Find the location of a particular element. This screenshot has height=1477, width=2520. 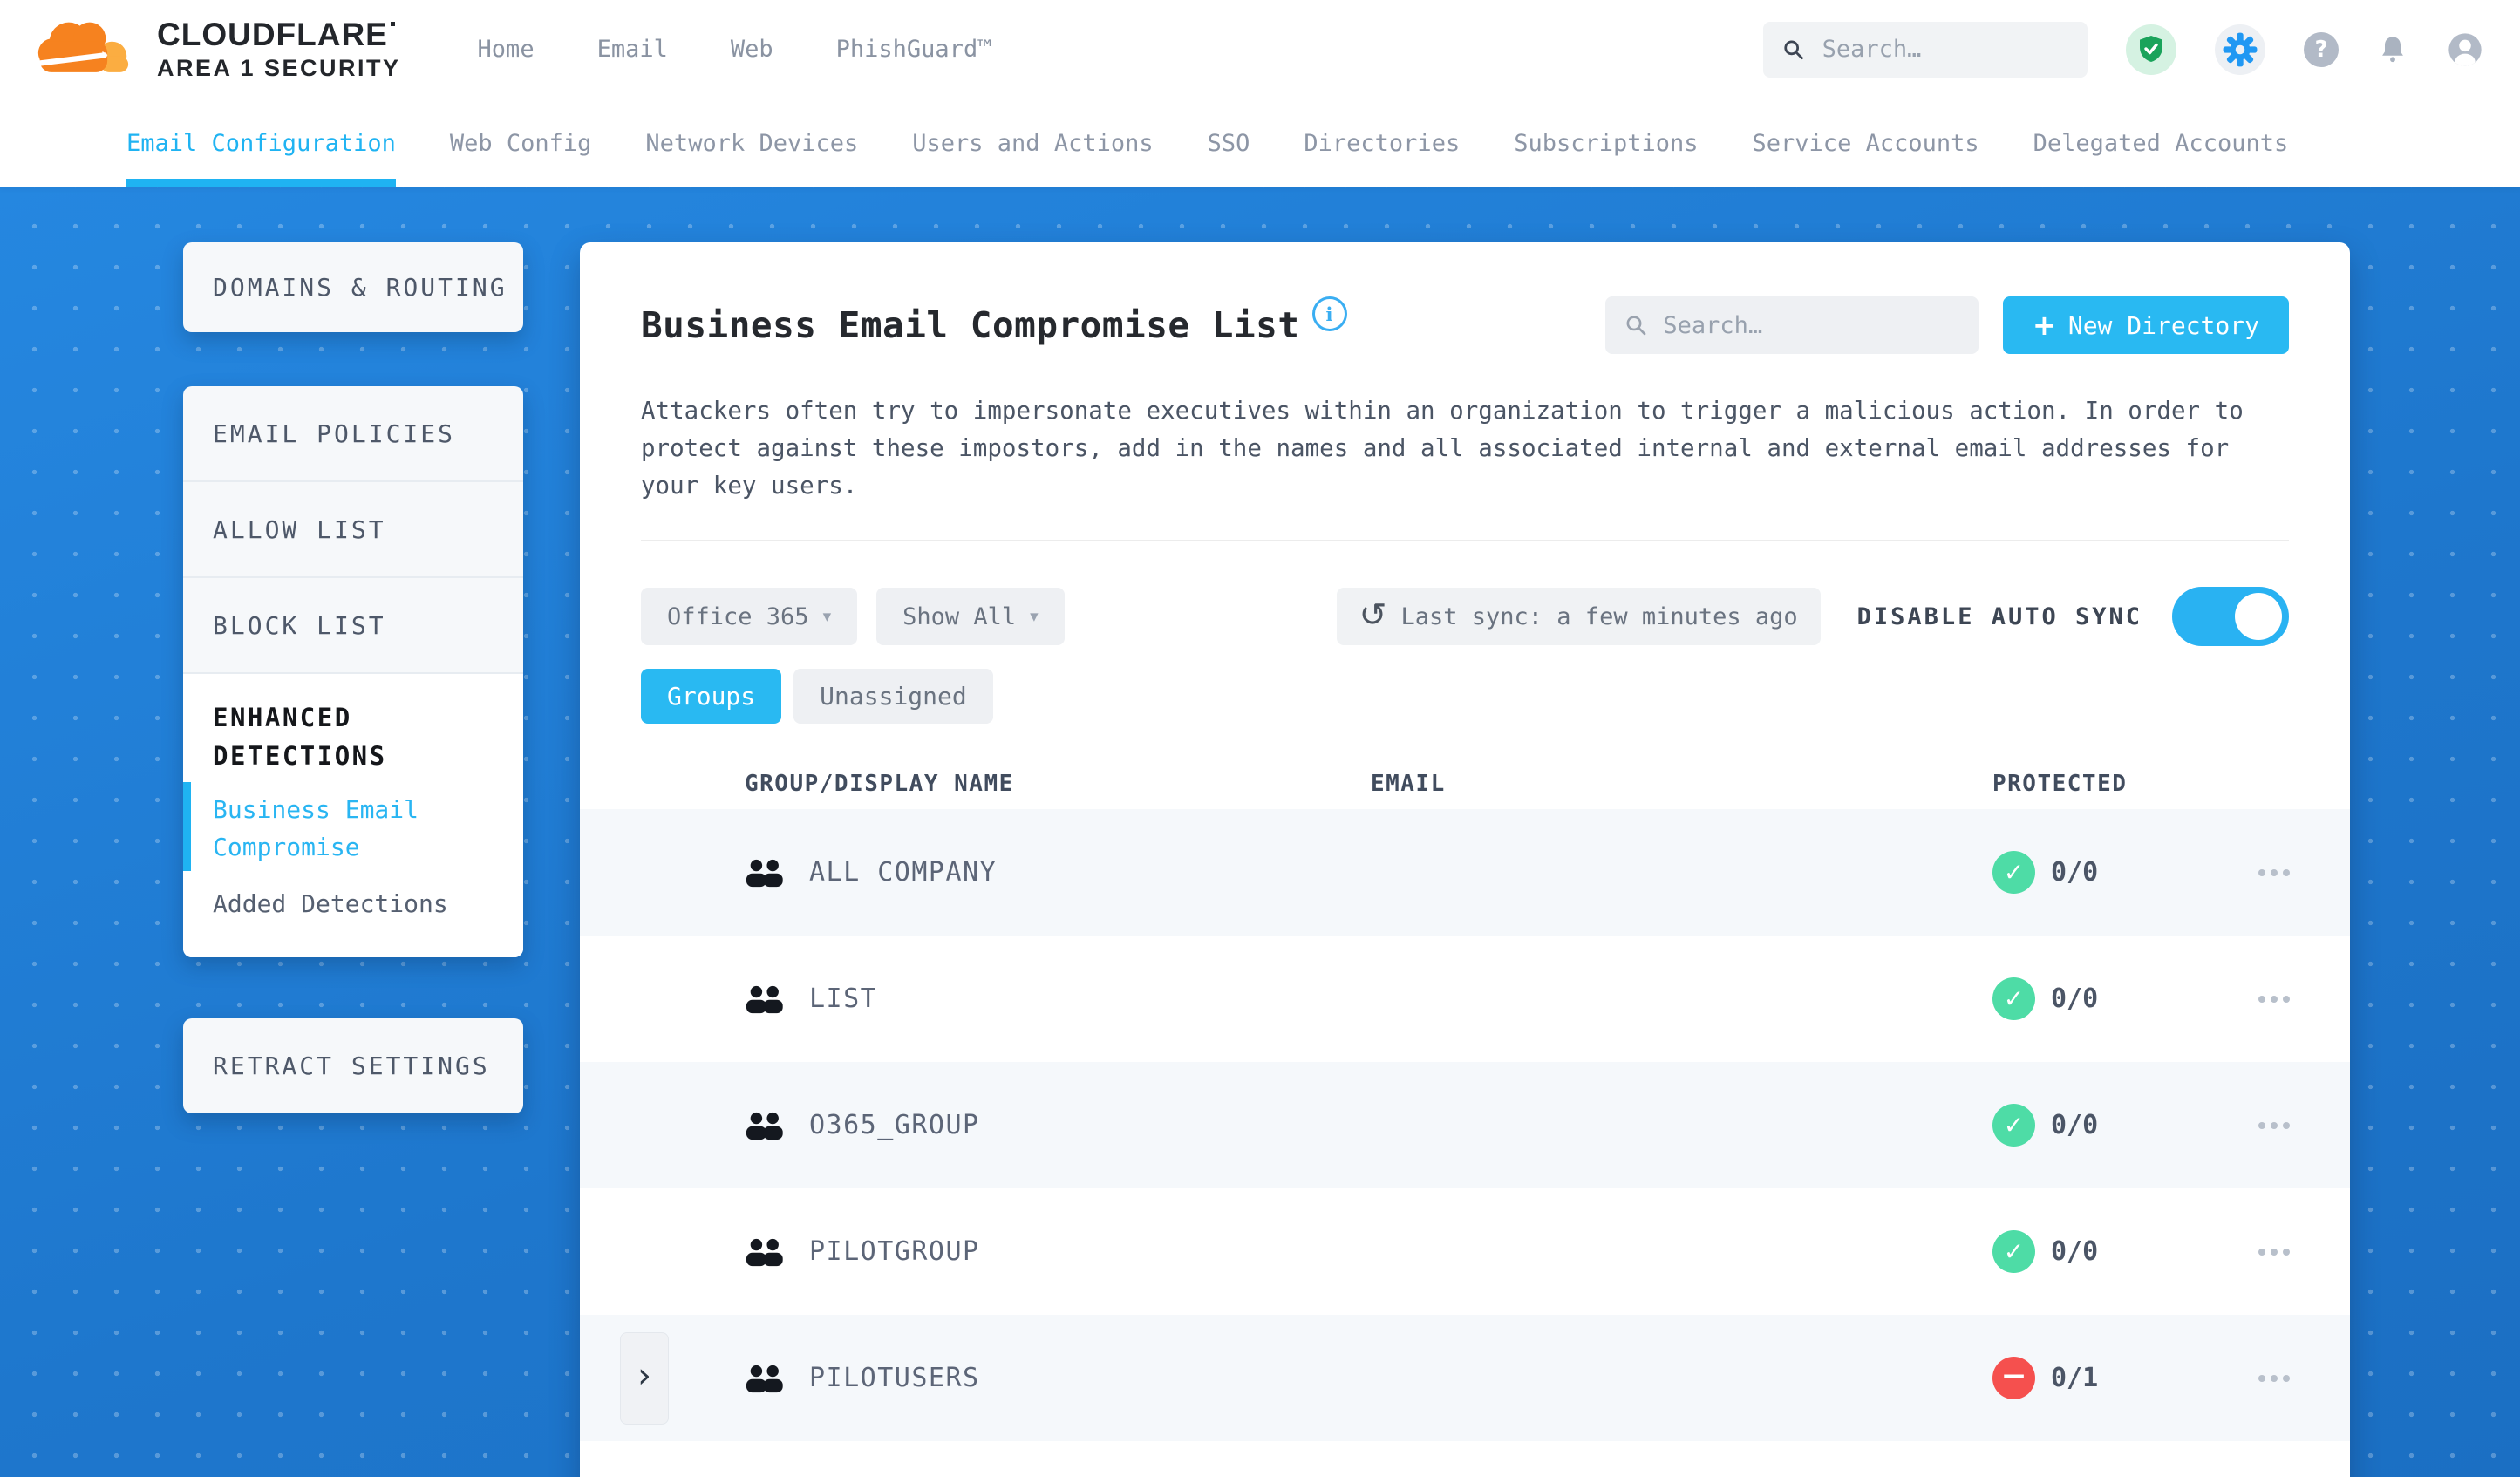

column-email: EMAIL is located at coordinates (1408, 784).